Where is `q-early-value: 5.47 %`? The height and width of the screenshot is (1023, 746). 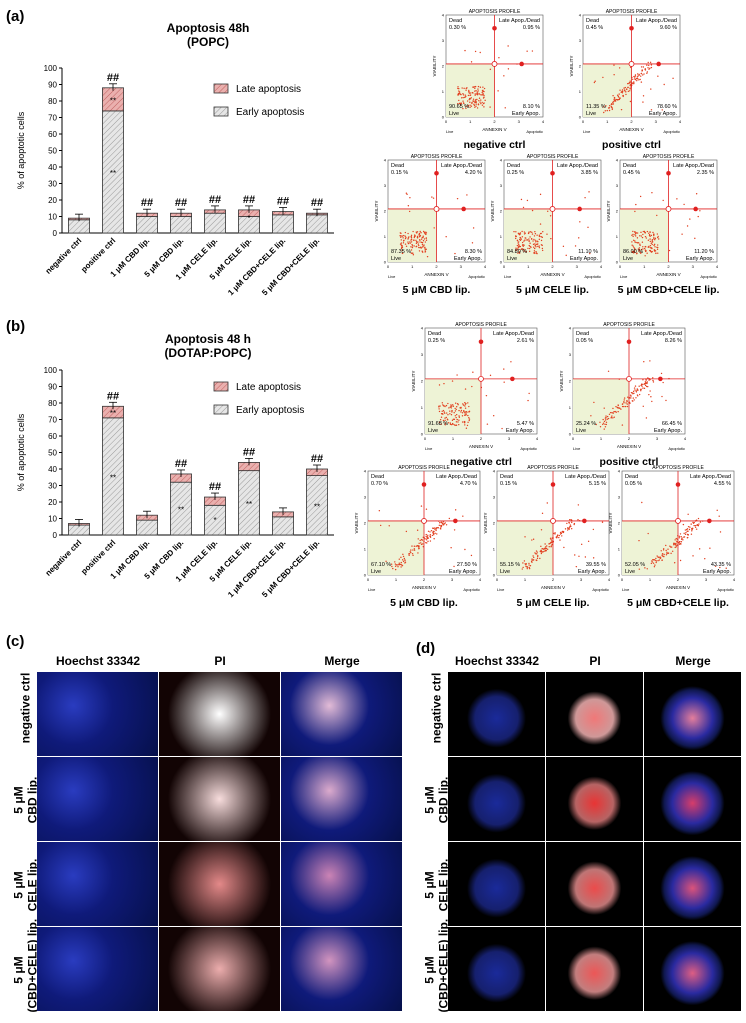
q-early-value: 5.47 % is located at coordinates (525, 424).